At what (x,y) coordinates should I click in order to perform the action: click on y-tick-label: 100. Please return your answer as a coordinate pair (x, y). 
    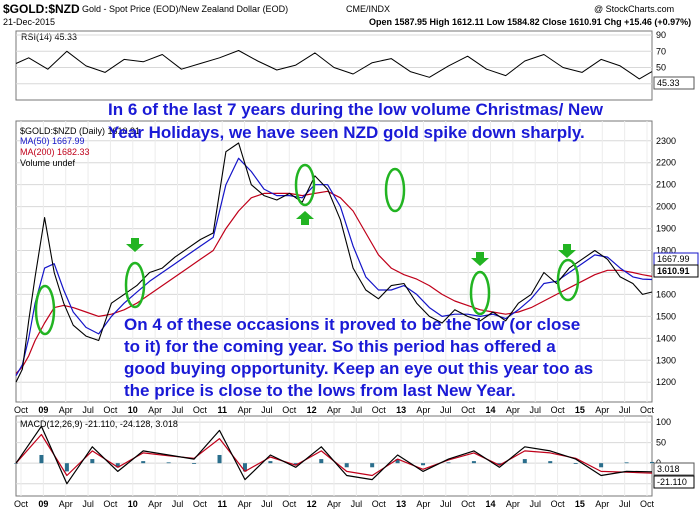
    Looking at the image, I should click on (663, 422).